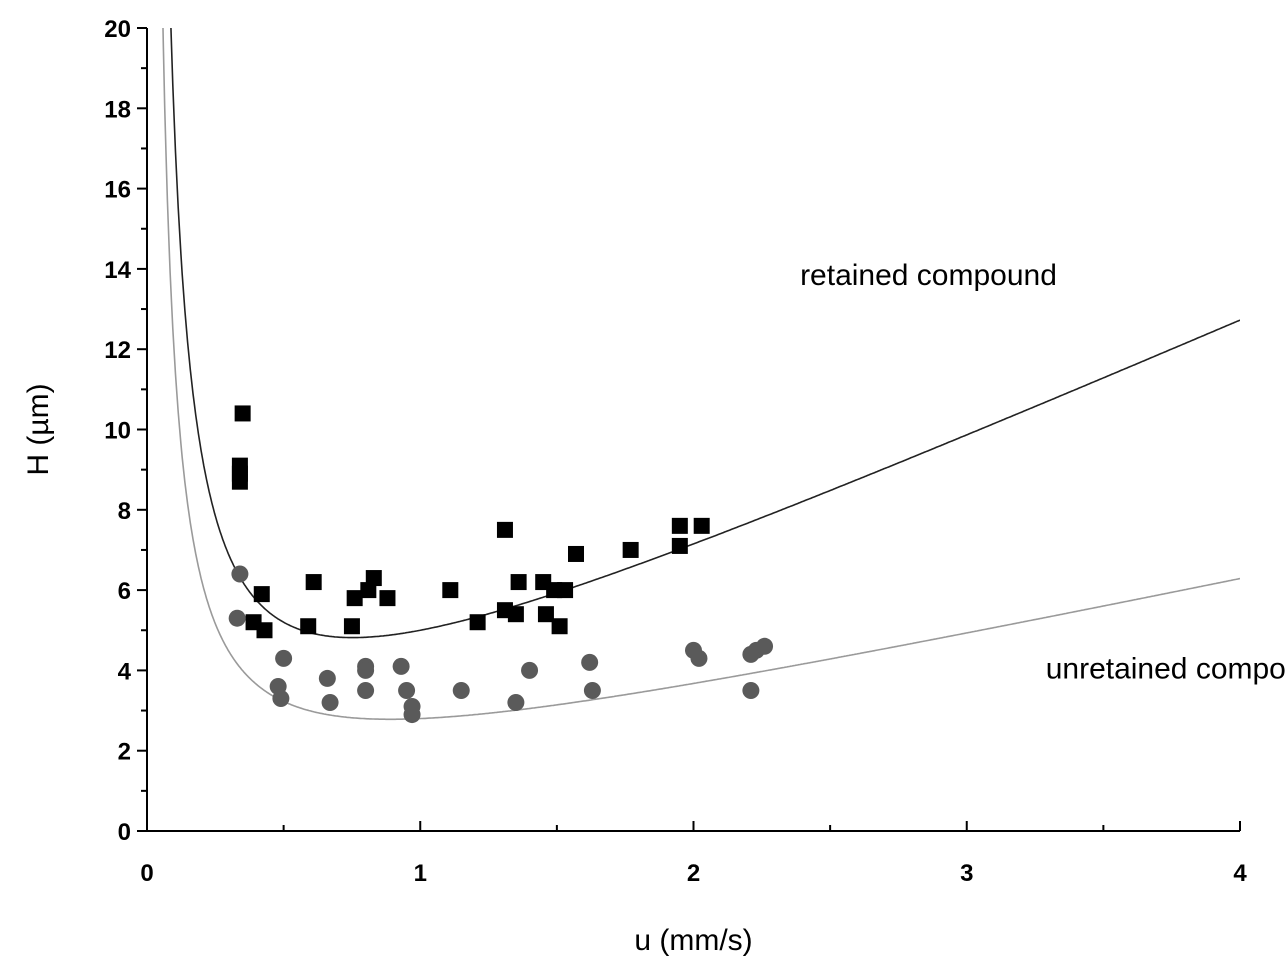 The height and width of the screenshot is (959, 1287). Describe the element at coordinates (693, 940) in the screenshot. I see `x-axis-title: u (mm/s)` at that location.